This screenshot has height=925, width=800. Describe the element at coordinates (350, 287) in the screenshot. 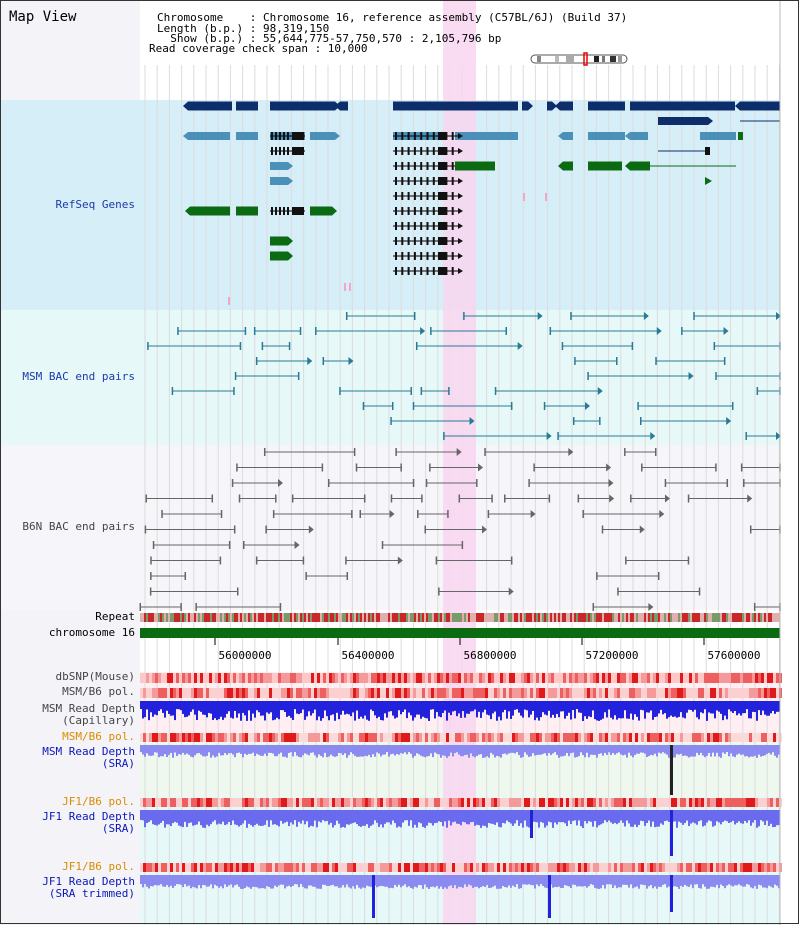

I see `gene-fragment` at that location.